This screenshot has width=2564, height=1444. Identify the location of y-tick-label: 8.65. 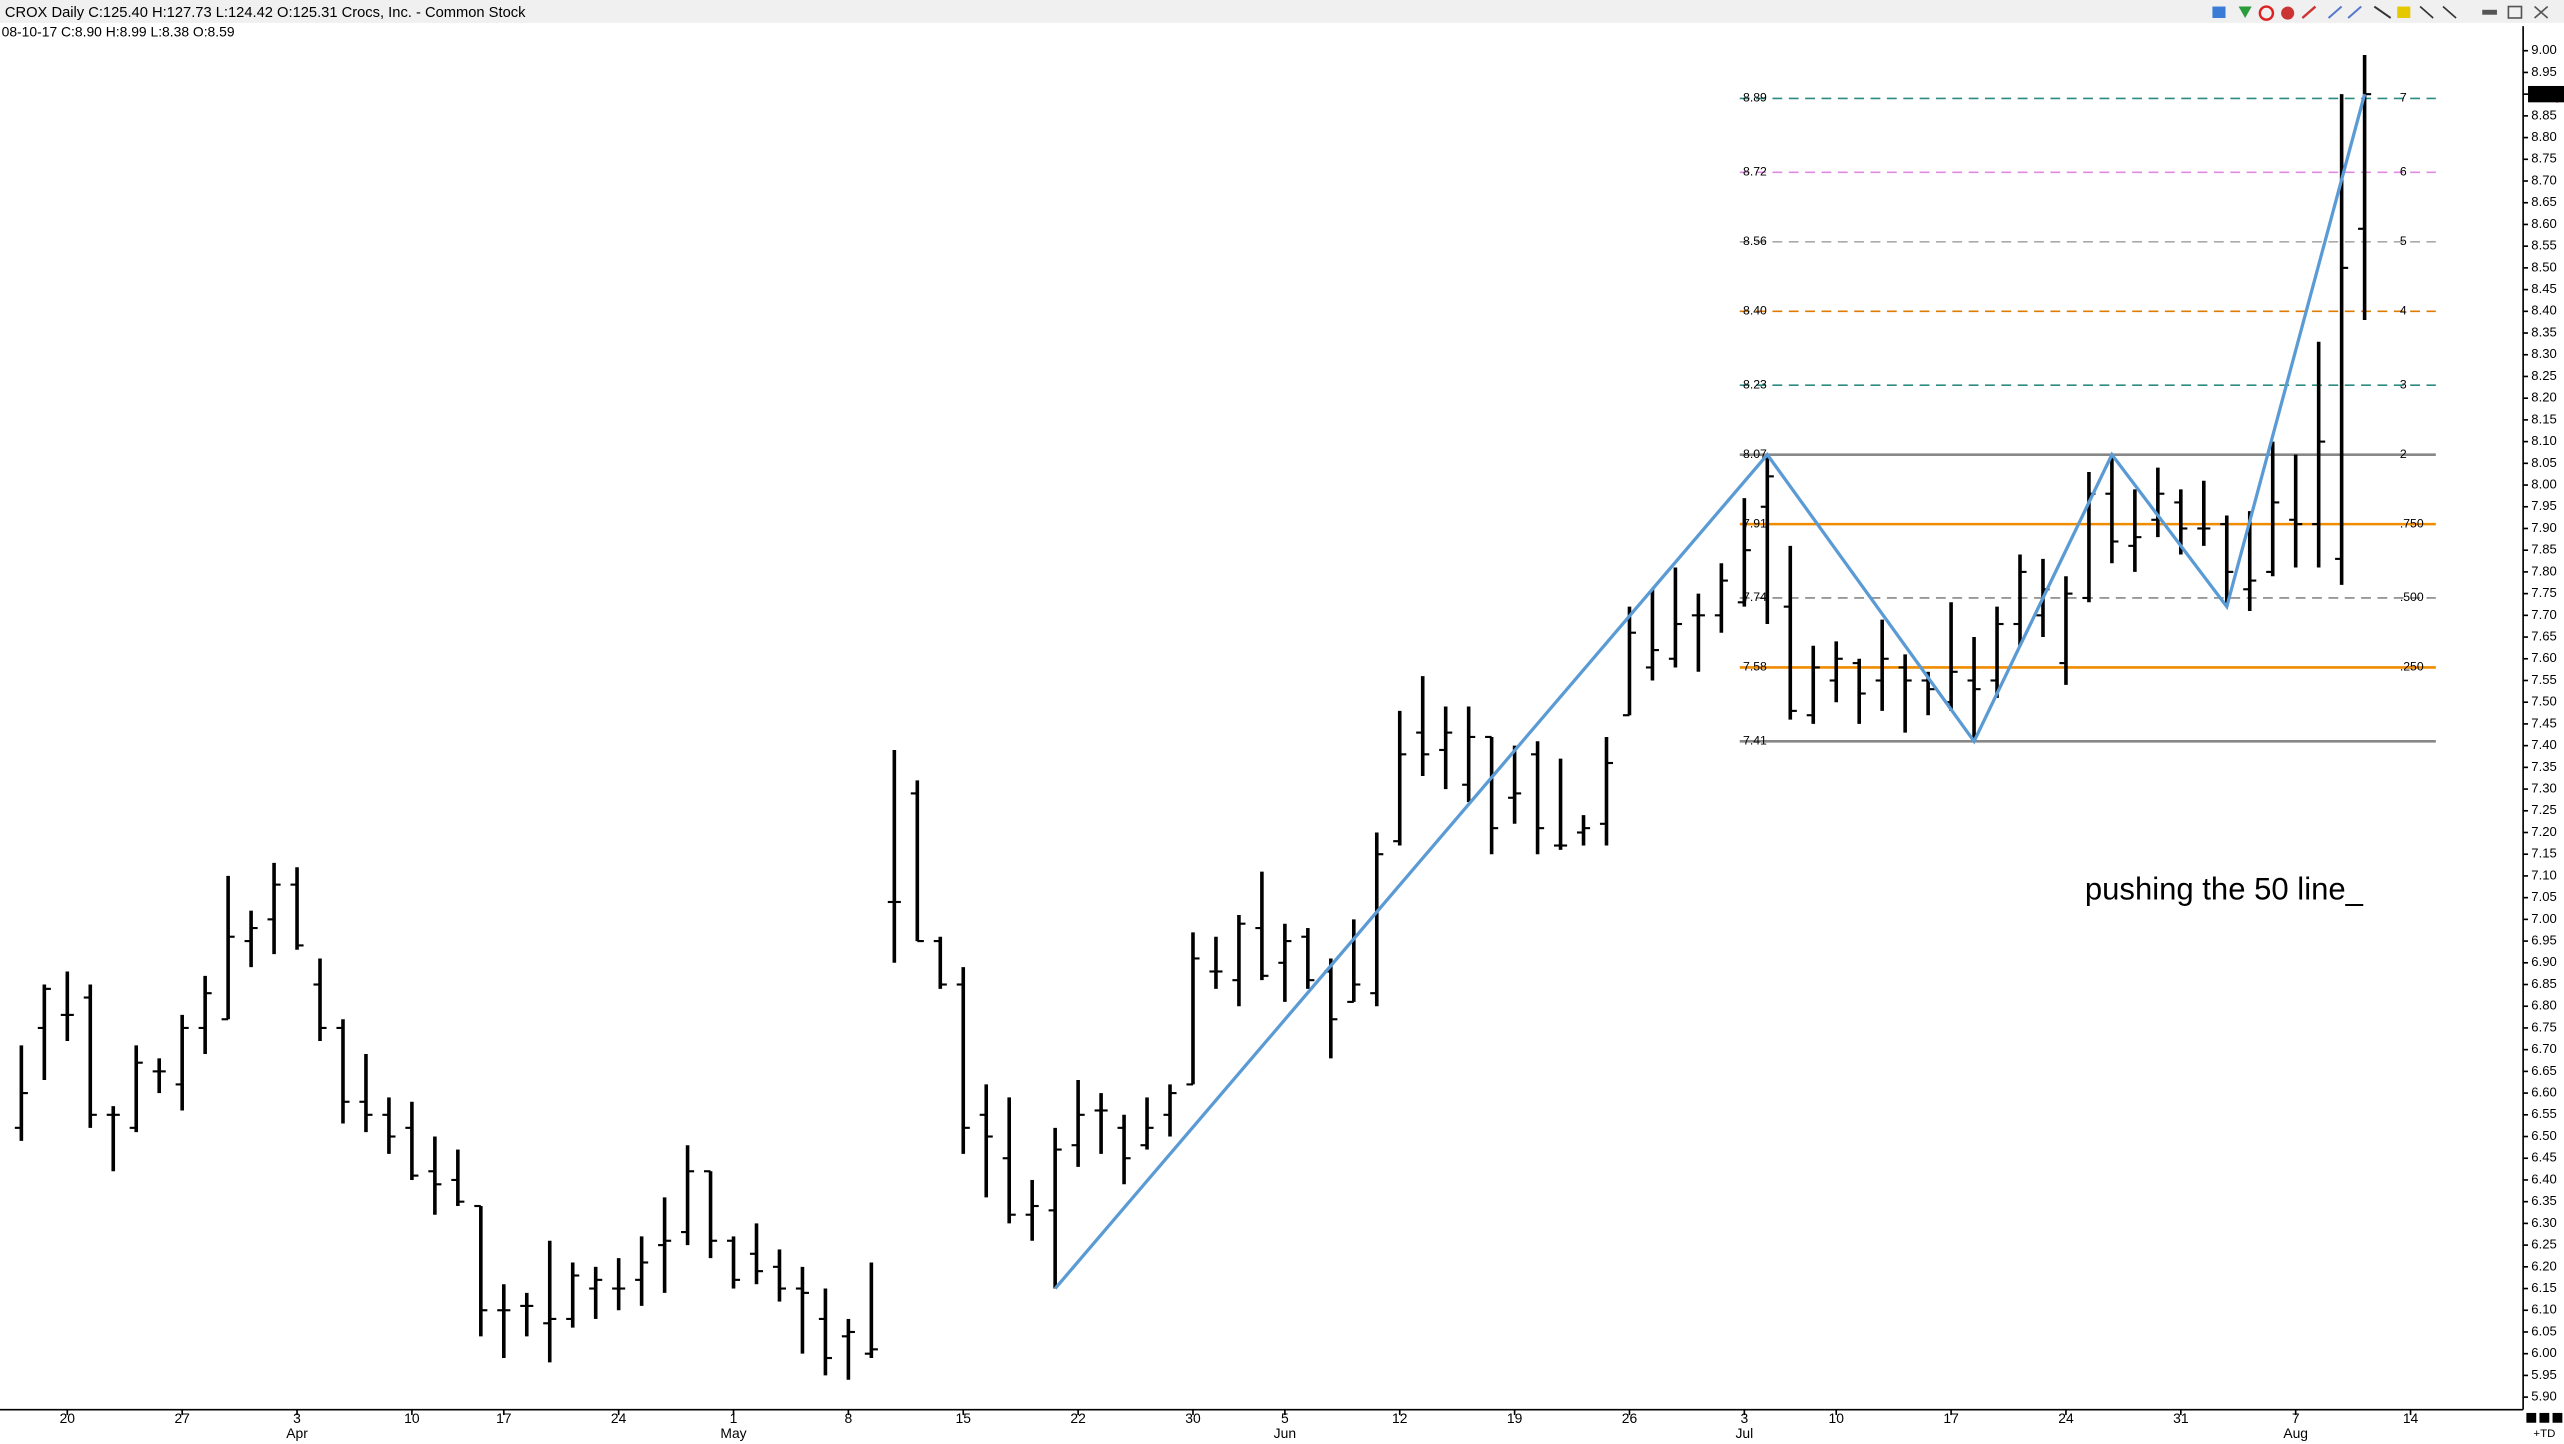
(2543, 201).